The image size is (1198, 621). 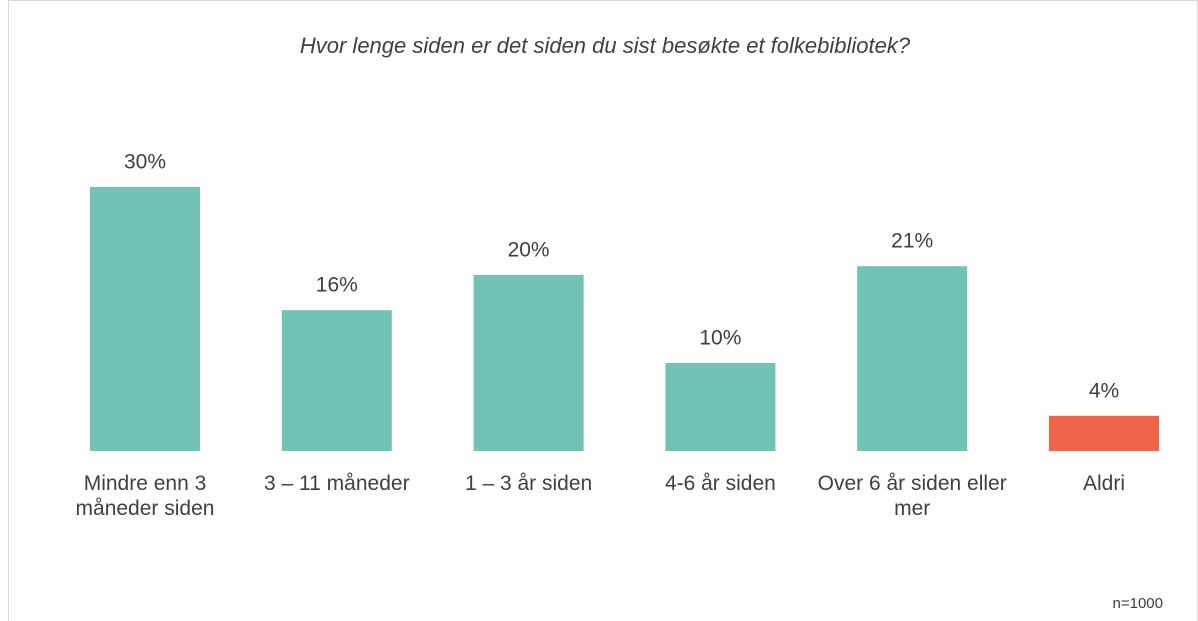 What do you see at coordinates (720, 483) in the screenshot?
I see `x-tick-label: 4-6 år siden` at bounding box center [720, 483].